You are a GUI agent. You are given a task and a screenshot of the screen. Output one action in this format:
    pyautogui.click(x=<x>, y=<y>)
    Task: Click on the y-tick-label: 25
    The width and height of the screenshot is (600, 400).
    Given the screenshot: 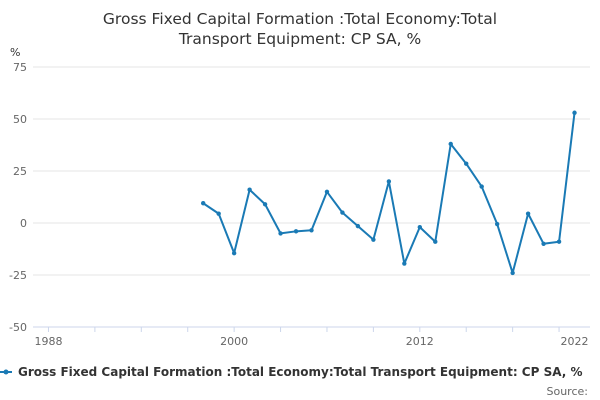 What is the action you would take?
    pyautogui.click(x=20, y=171)
    